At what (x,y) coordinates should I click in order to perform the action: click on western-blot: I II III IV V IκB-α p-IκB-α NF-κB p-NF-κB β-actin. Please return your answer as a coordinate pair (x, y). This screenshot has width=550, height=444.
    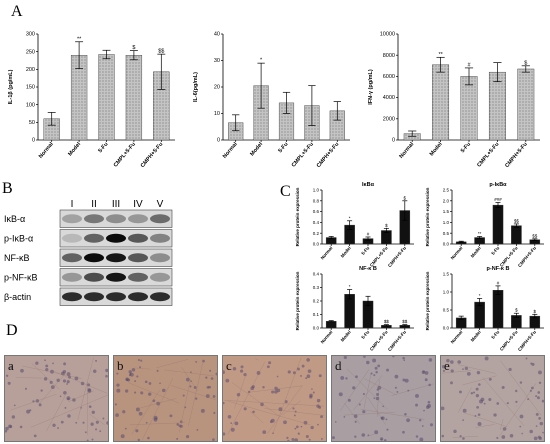
    Looking at the image, I should click on (87, 254).